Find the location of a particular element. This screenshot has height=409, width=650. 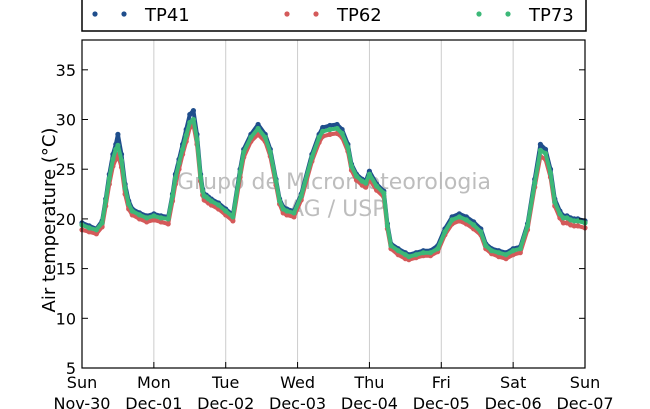

y-tick-label: 15 is located at coordinates (66, 269).